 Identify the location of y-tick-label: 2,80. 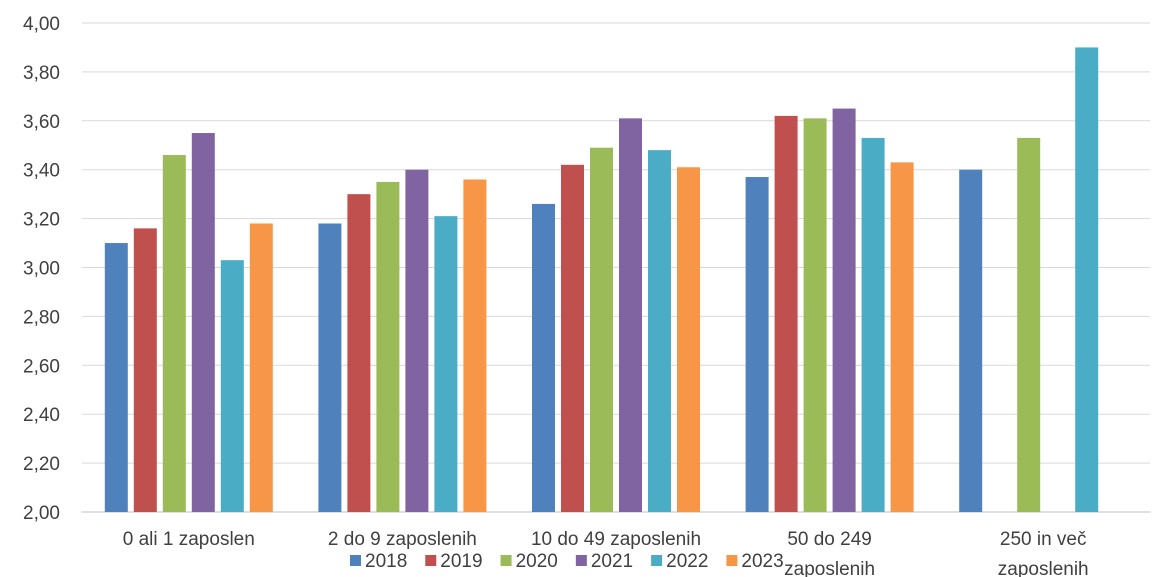
(41, 317).